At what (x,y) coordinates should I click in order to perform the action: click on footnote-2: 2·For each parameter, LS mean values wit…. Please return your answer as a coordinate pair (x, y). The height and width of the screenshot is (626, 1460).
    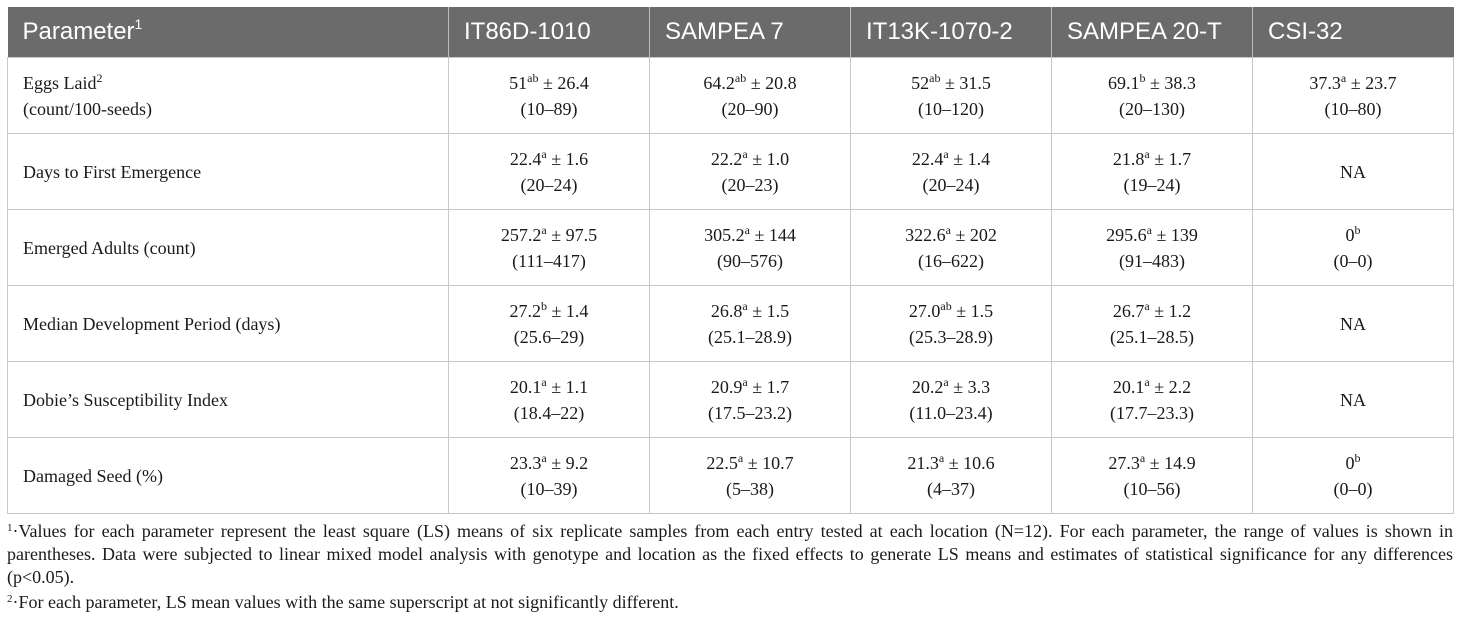
    Looking at the image, I should click on (343, 602).